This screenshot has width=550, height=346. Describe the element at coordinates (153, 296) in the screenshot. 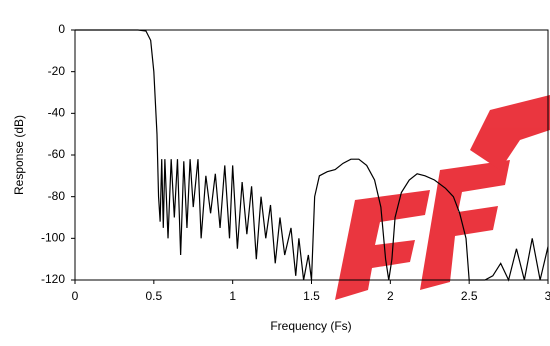

I see `x-tick-label: 0.5` at that location.